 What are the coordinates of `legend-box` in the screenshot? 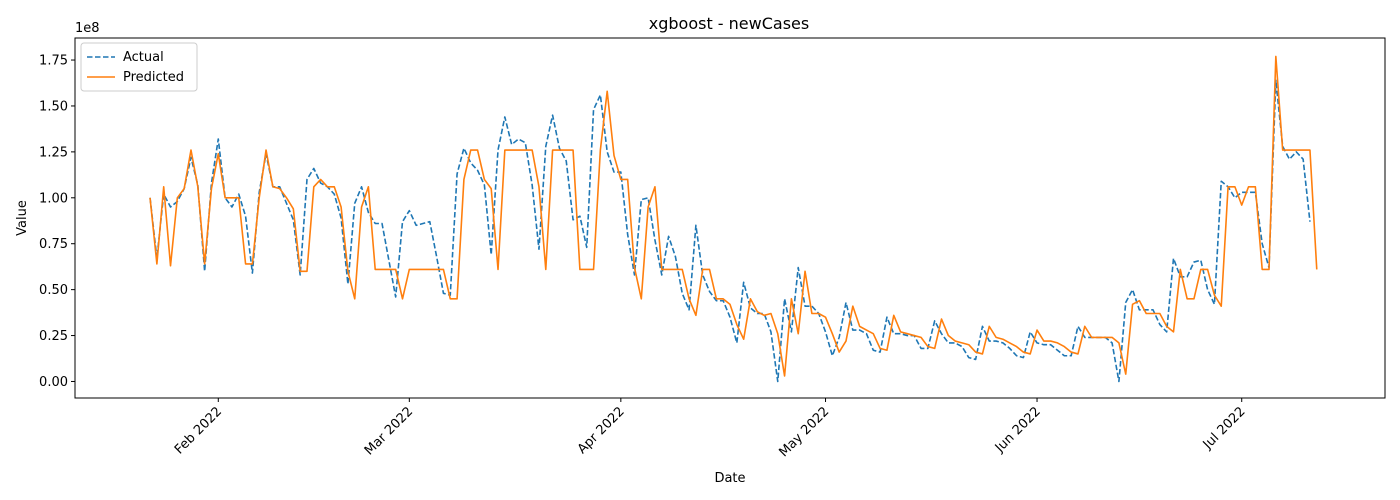 It's located at (139, 67).